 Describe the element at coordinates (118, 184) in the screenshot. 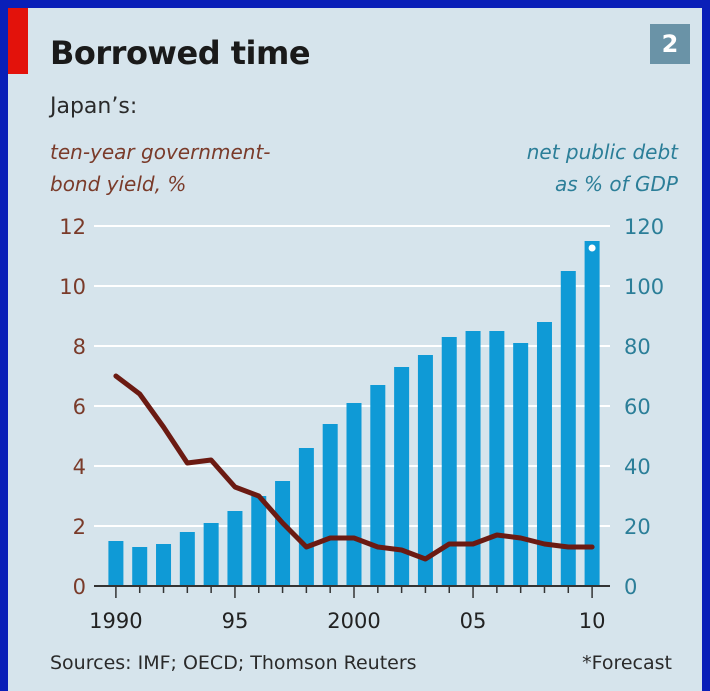

I see `left-axis-label-line2: bond yield, %` at that location.